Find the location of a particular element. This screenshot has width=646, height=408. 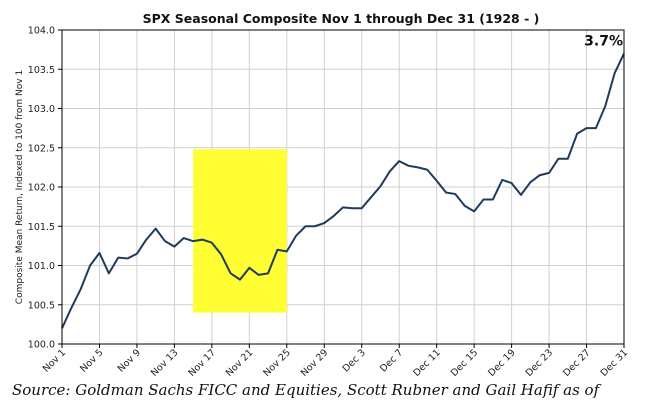

y-tick-label: 100.5 is located at coordinates (41, 305).